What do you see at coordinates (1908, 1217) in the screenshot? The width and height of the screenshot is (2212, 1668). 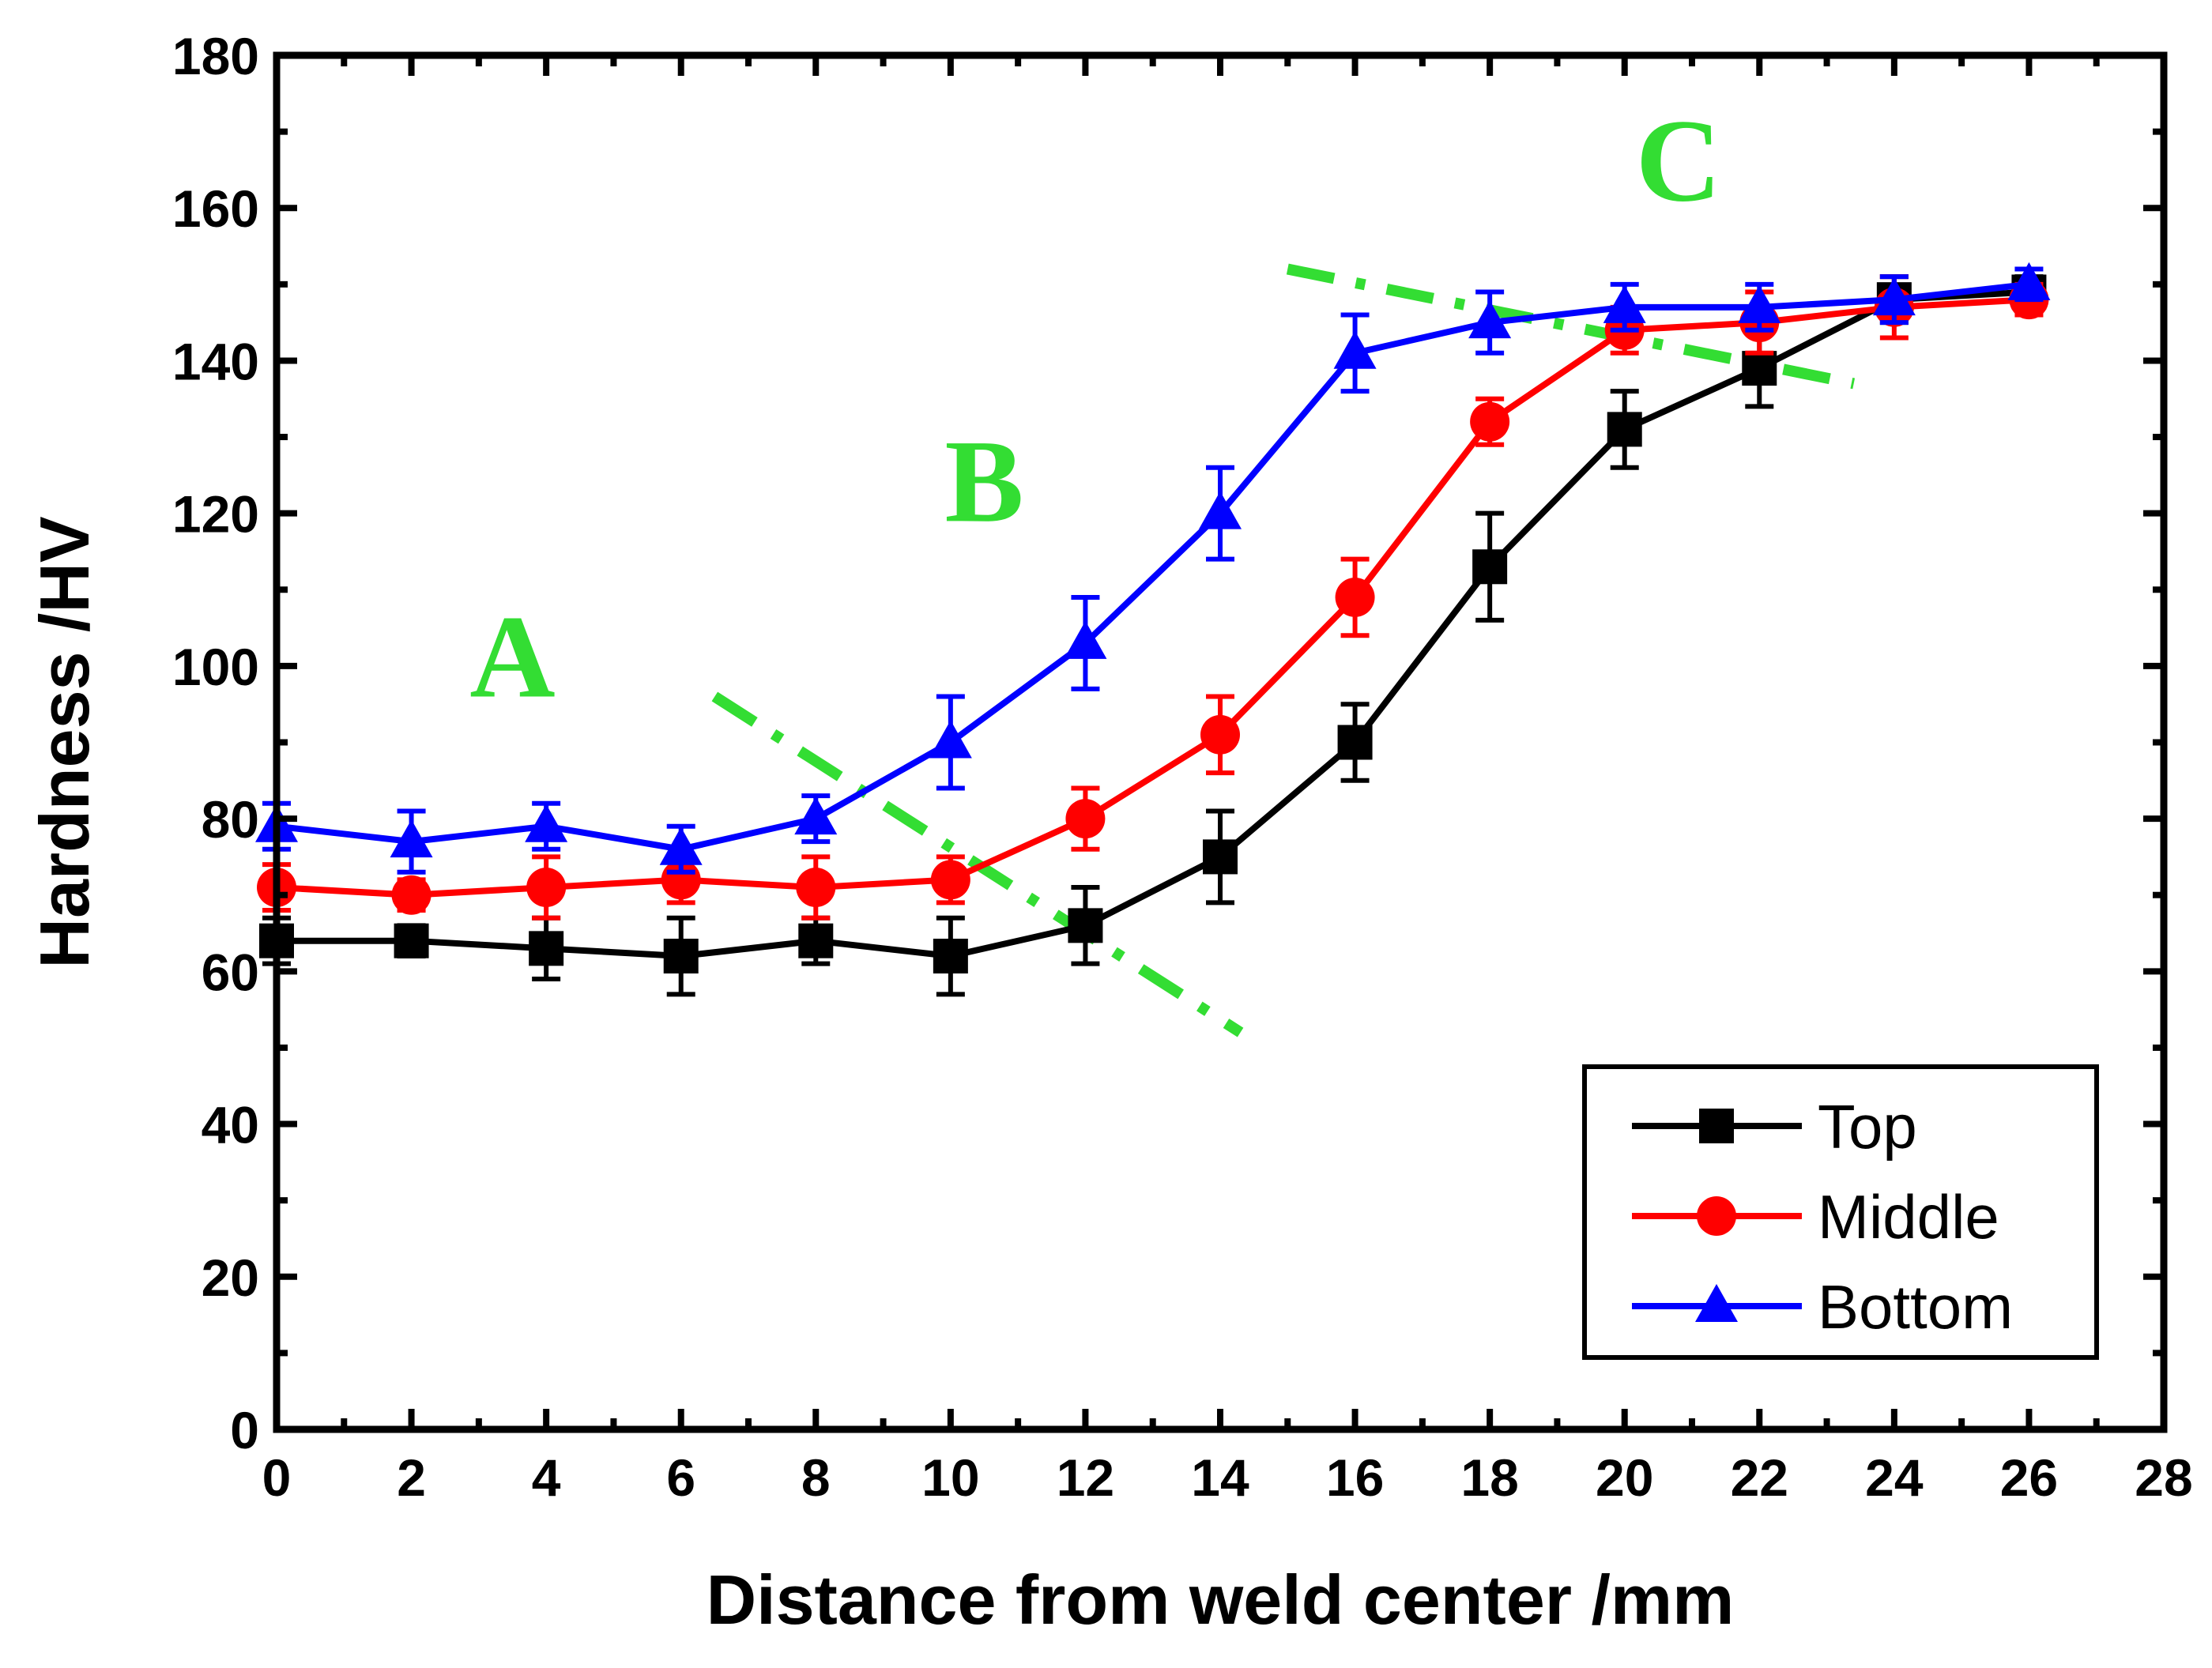 I see `legend-label-middle: Middle` at bounding box center [1908, 1217].